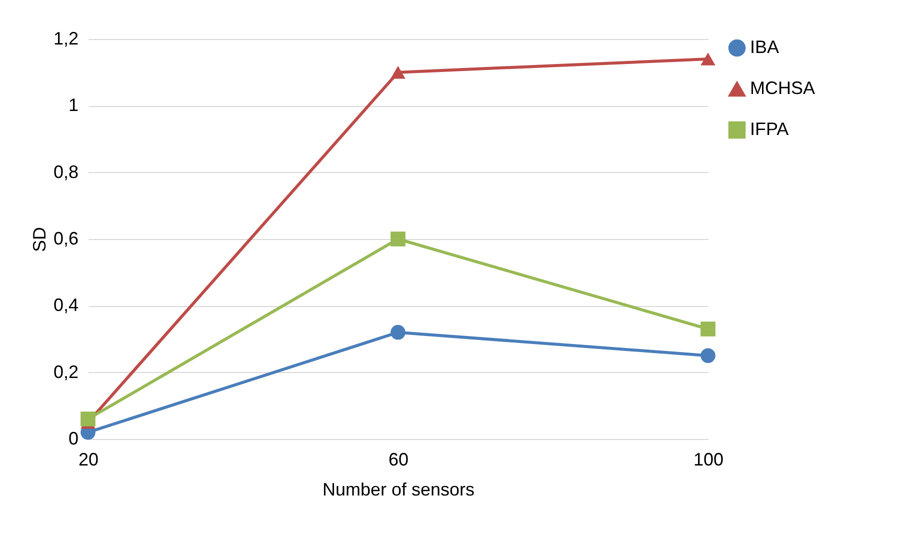  Describe the element at coordinates (398, 490) in the screenshot. I see `x-axis-title: Number of sensors` at that location.